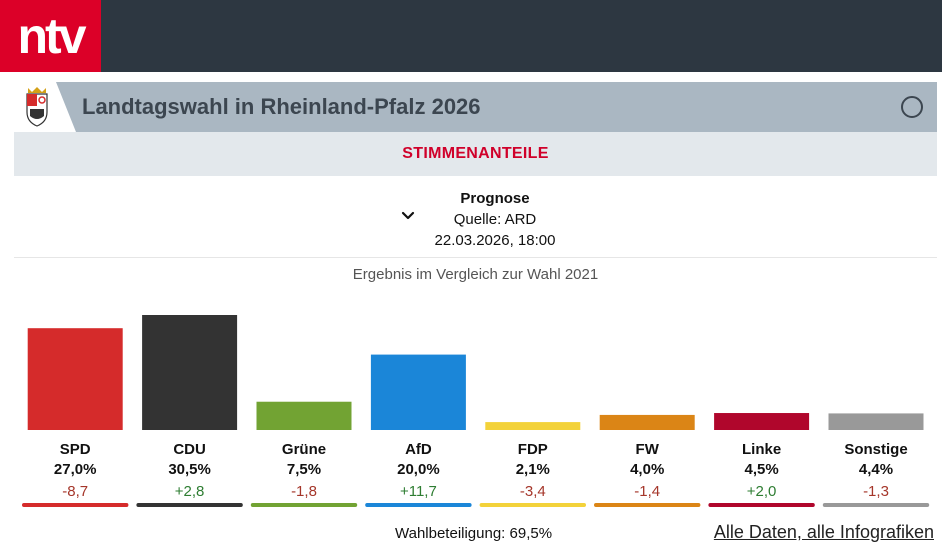 The image size is (942, 556). I want to click on turnout-label: Wahlbeteiligung: 69,5%, so click(474, 533).